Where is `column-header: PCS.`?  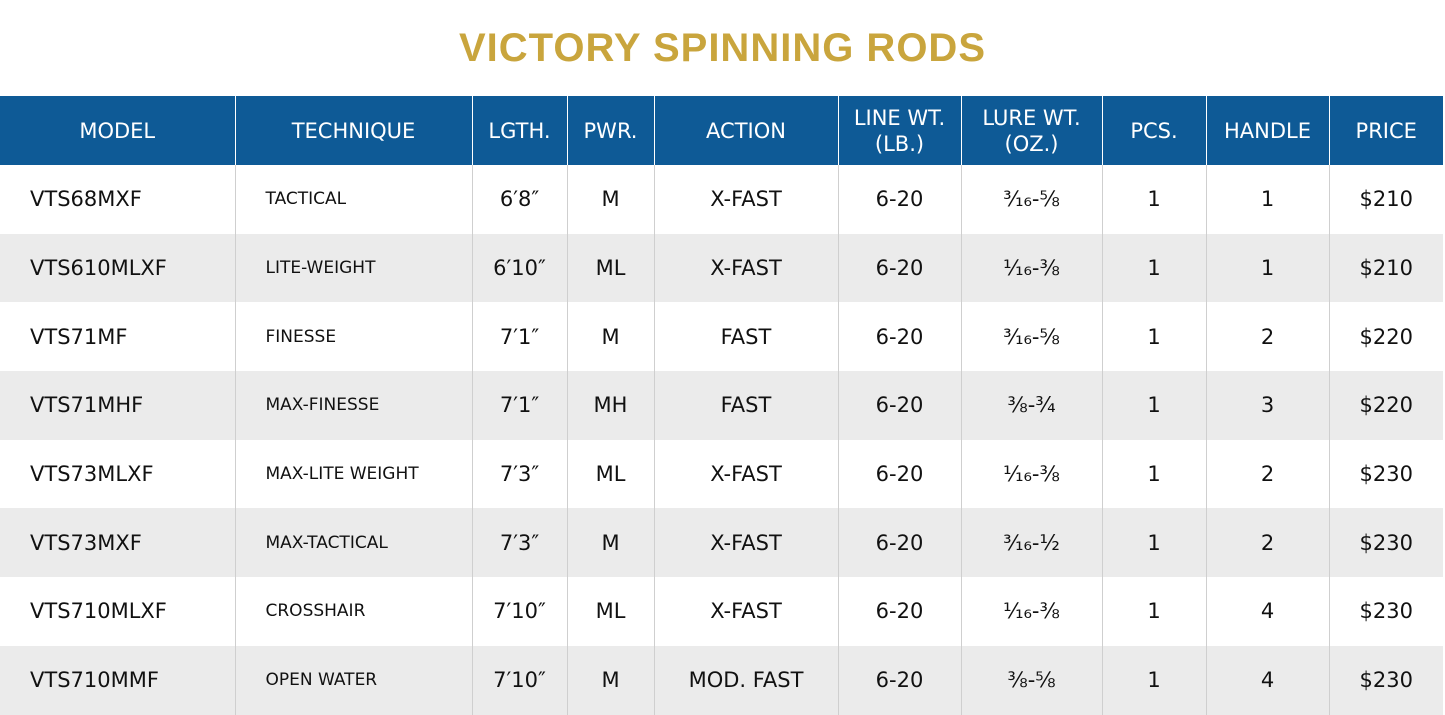 column-header: PCS. is located at coordinates (1153, 130).